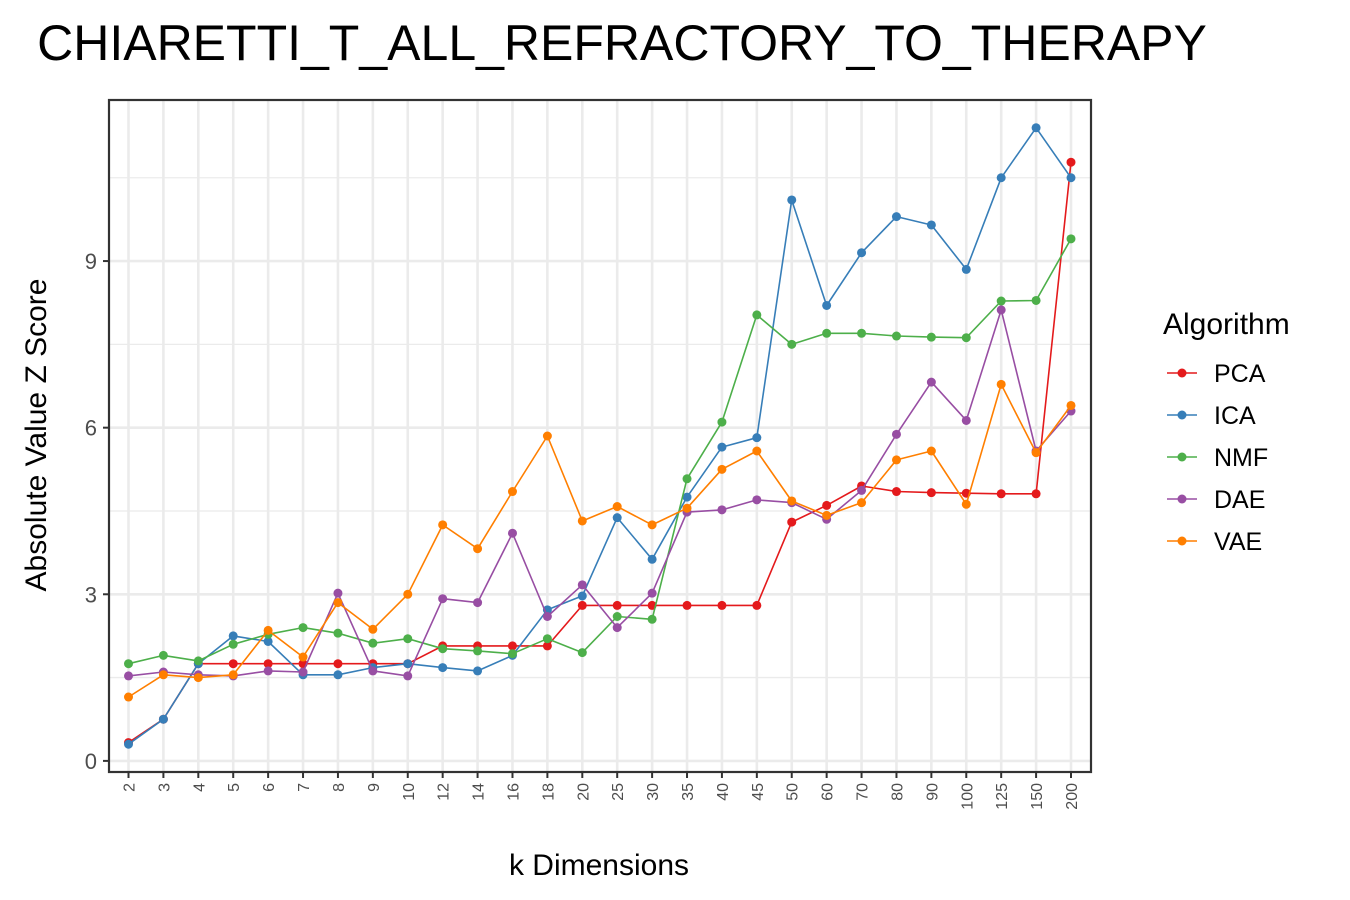  I want to click on x-tick-label: 40, so click(723, 792).